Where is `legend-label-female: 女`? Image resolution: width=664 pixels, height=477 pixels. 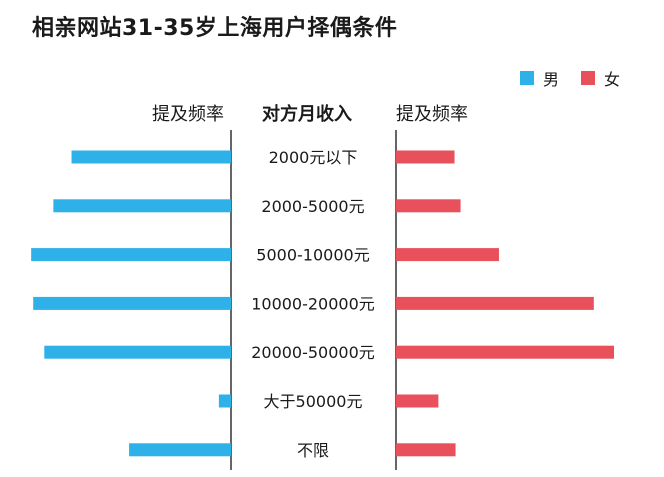
legend-label-female: 女 is located at coordinates (612, 79).